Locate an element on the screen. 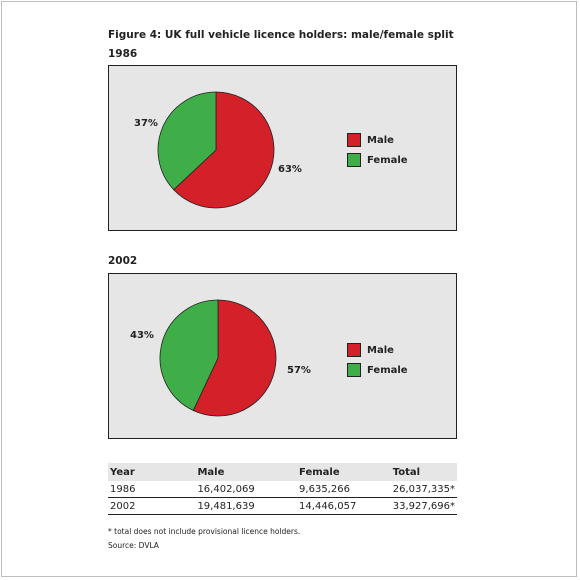  pie-slice-2002-male is located at coordinates (234, 358).